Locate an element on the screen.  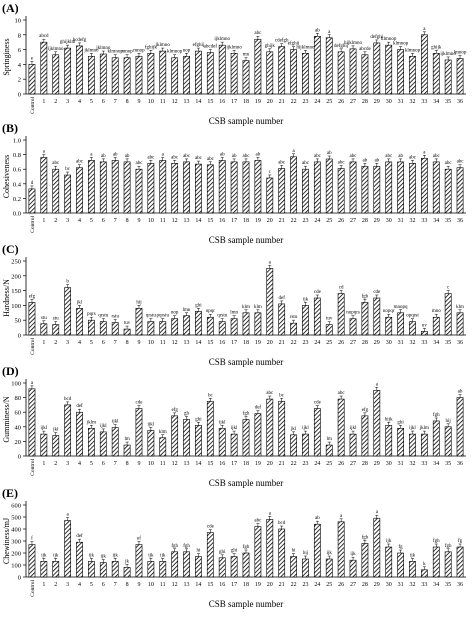
y-tick-label: 200 is located at coordinates (16, 276).